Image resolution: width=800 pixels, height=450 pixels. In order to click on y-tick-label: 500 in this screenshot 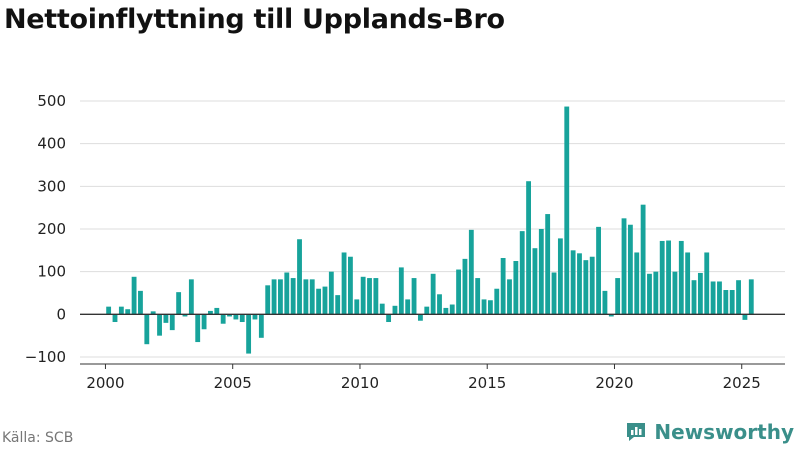, I will do `click(51, 101)`.